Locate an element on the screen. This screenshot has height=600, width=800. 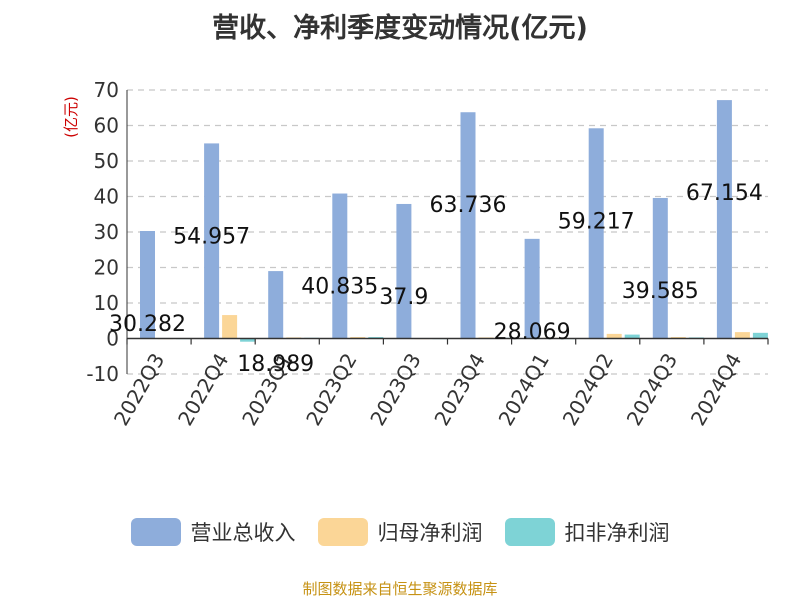
legend-item-deducted-net-profit: 扣非净利润 is located at coordinates (587, 532).